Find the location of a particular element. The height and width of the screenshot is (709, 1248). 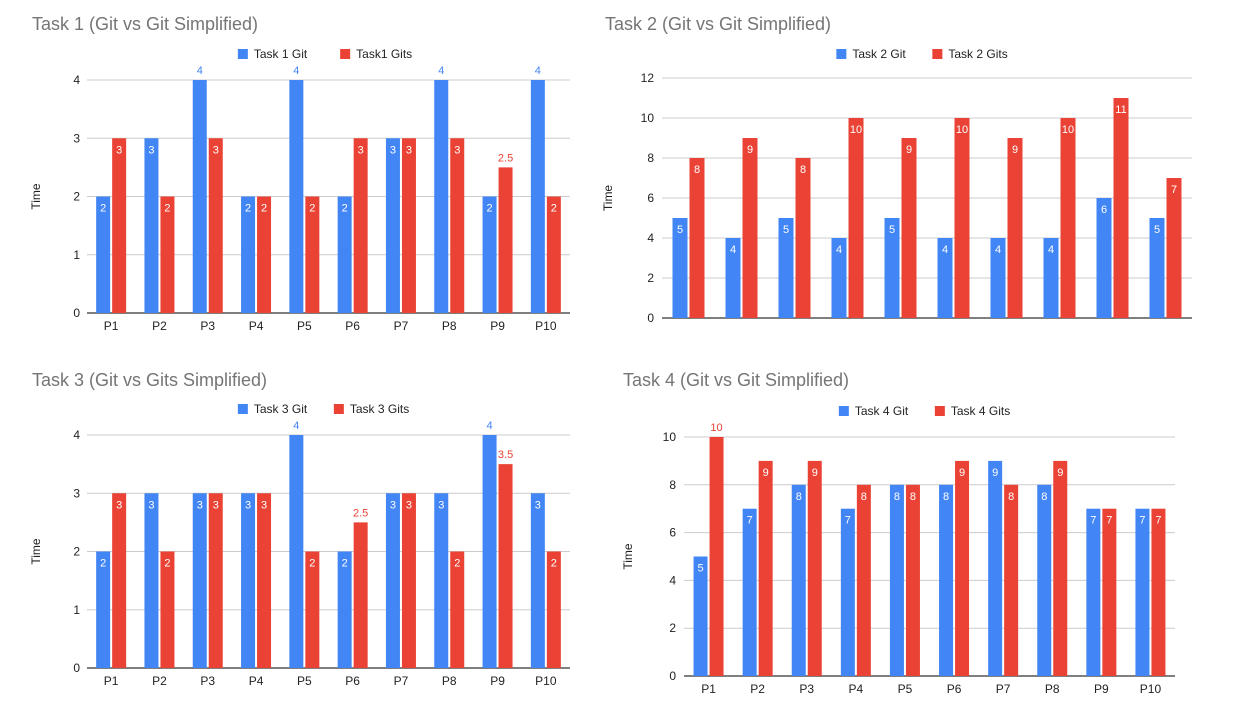

y-tick-label: 1 is located at coordinates (76, 255).